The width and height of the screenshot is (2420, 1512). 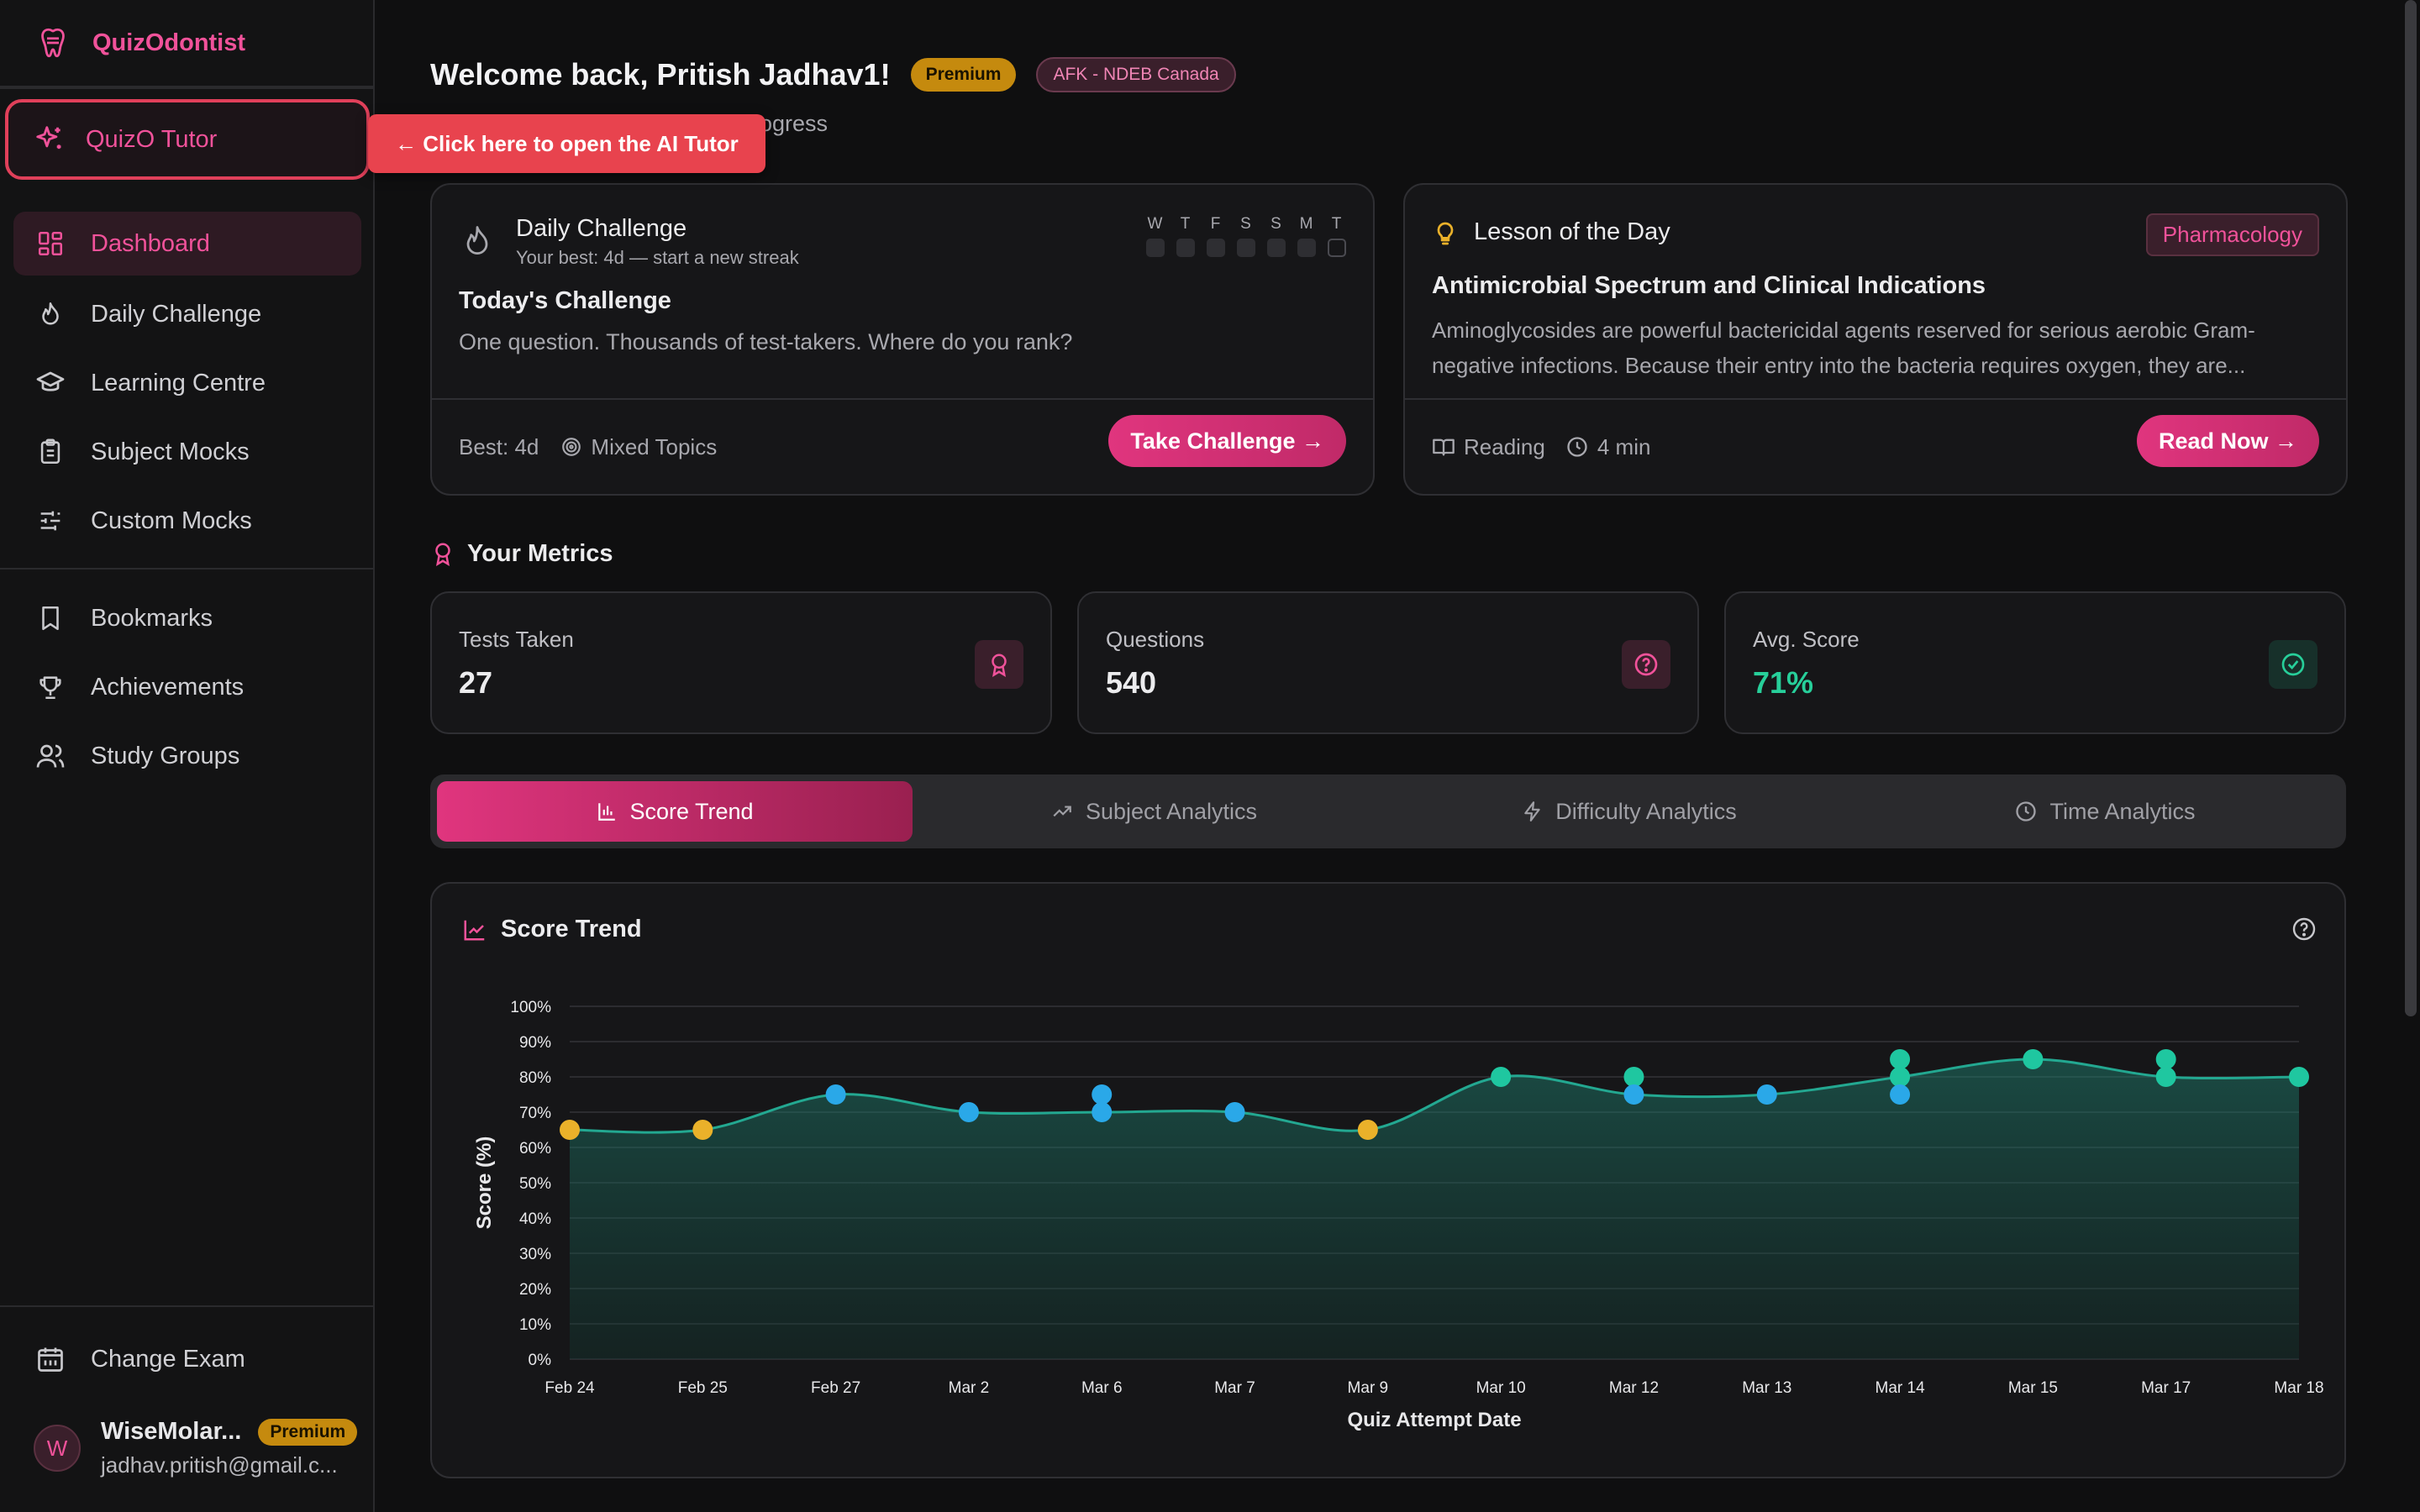 I want to click on tab-difficulty-analytics: Difficulty Analytics, so click(x=1629, y=811).